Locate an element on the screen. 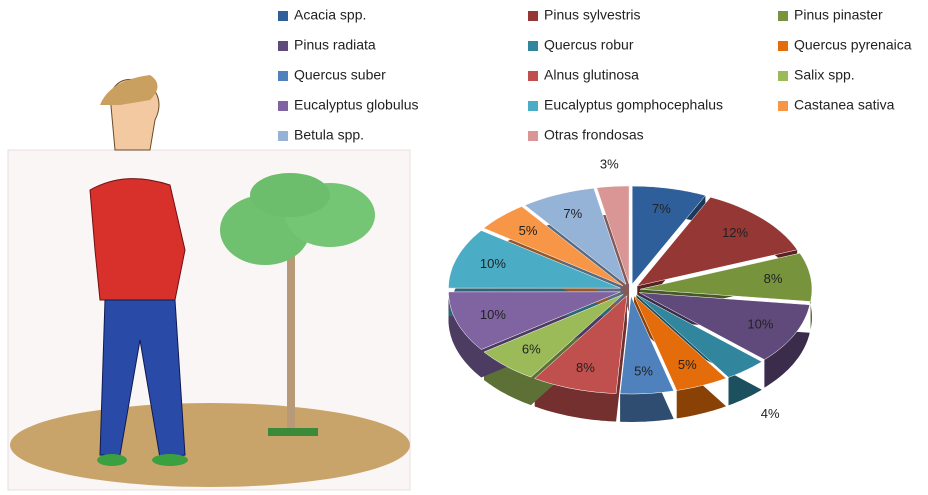 This screenshot has width=928, height=495. legend-label: Betula spp. is located at coordinates (329, 135).